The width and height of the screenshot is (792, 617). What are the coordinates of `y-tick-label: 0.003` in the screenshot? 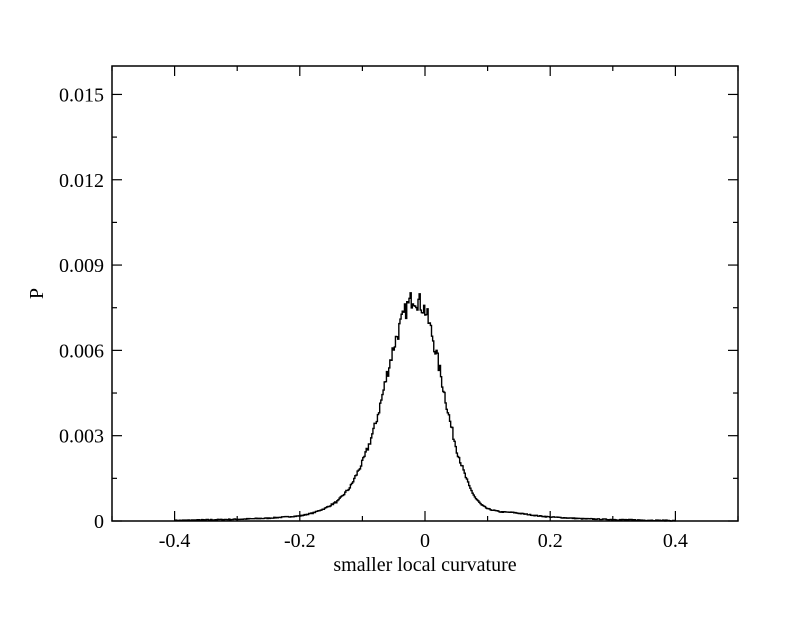 It's located at (81, 437).